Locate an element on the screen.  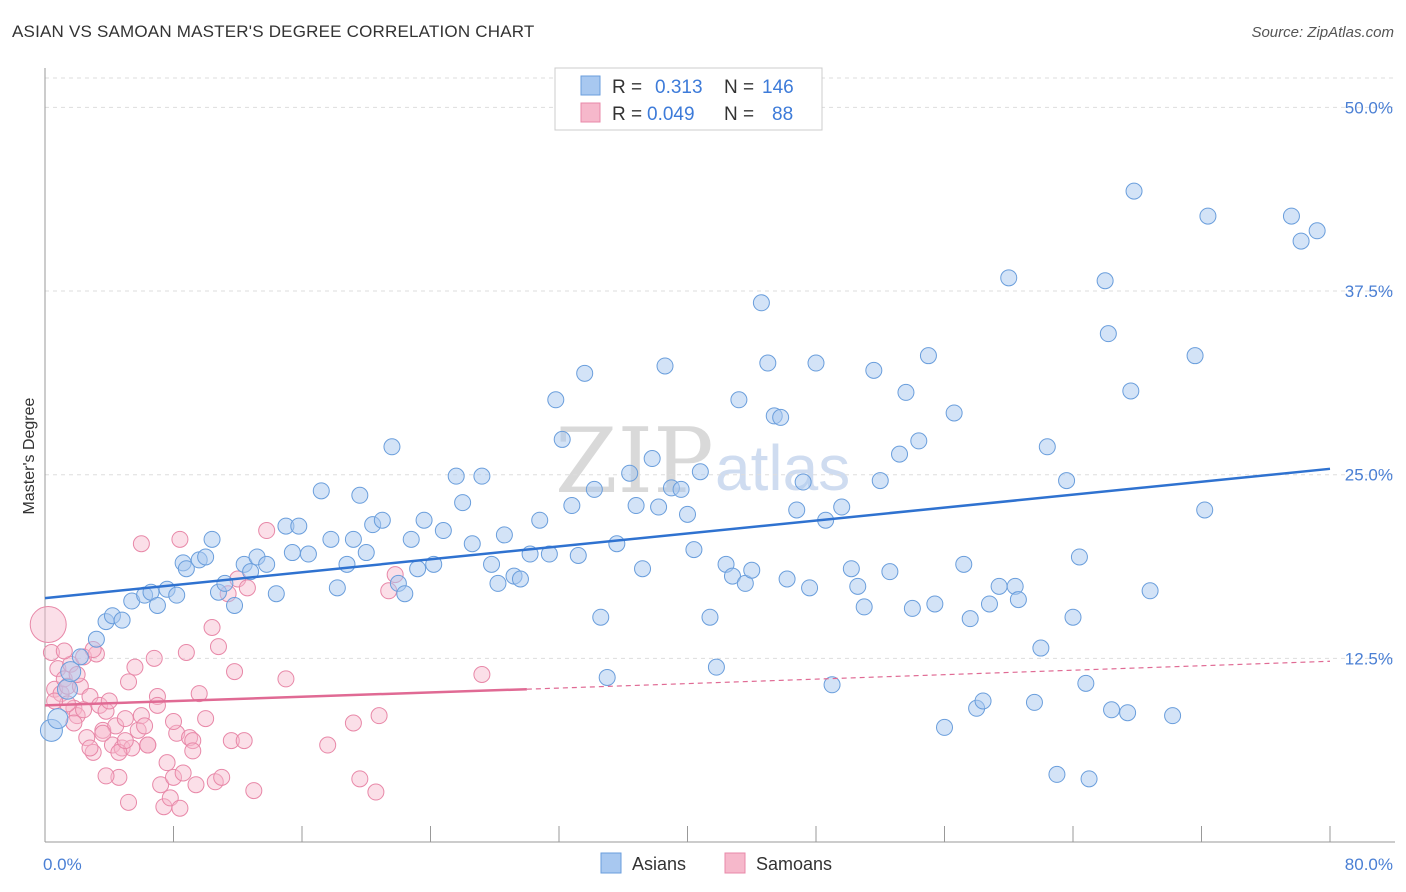
bottom-legend-asians: Asians is located at coordinates (659, 864).